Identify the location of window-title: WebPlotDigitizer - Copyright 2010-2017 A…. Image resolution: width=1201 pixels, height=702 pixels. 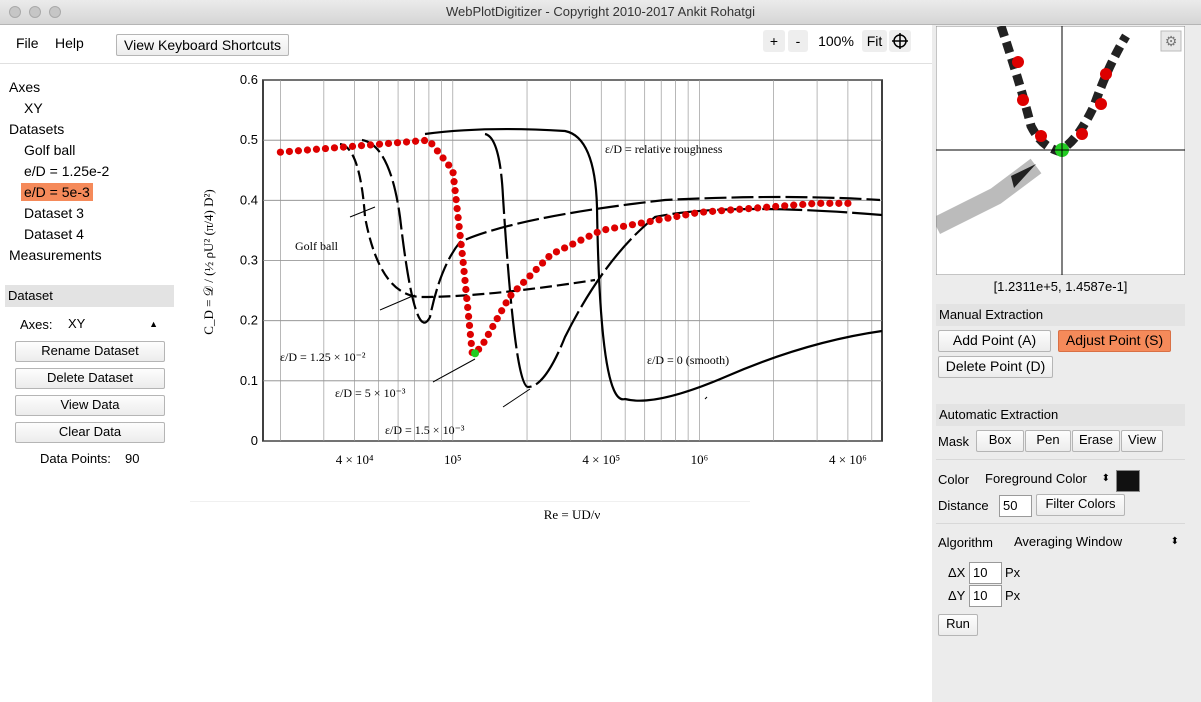
(600, 11).